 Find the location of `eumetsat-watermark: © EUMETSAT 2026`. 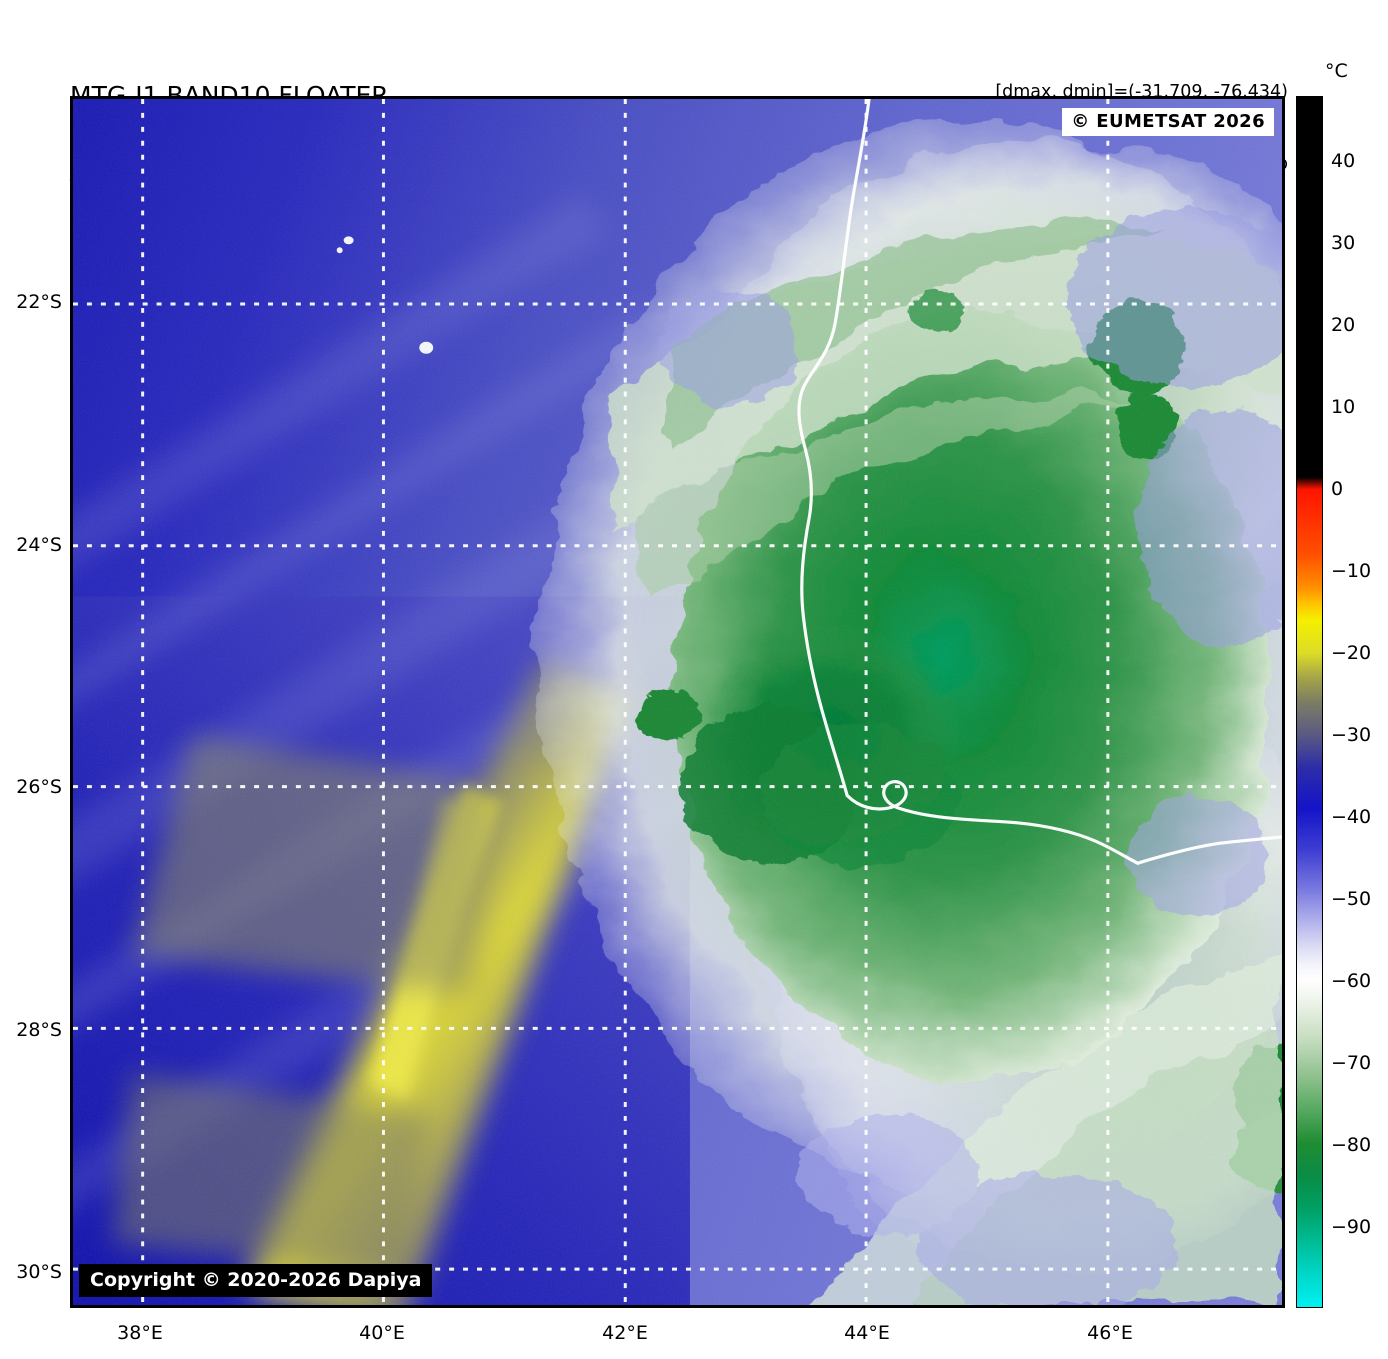

eumetsat-watermark: © EUMETSAT 2026 is located at coordinates (1168, 122).